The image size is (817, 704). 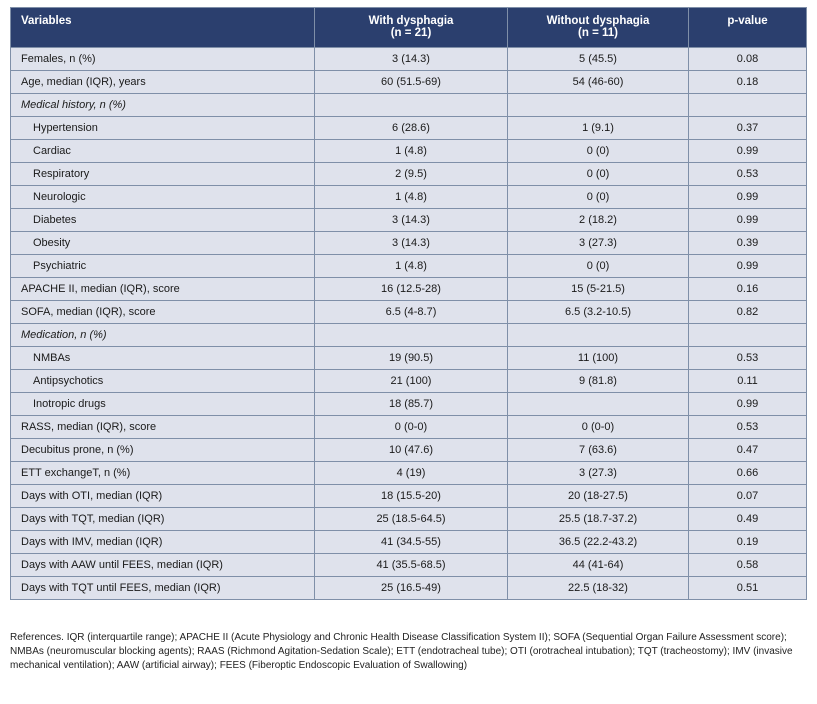 What do you see at coordinates (747, 82) in the screenshot?
I see `cell-p-value: 0.18` at bounding box center [747, 82].